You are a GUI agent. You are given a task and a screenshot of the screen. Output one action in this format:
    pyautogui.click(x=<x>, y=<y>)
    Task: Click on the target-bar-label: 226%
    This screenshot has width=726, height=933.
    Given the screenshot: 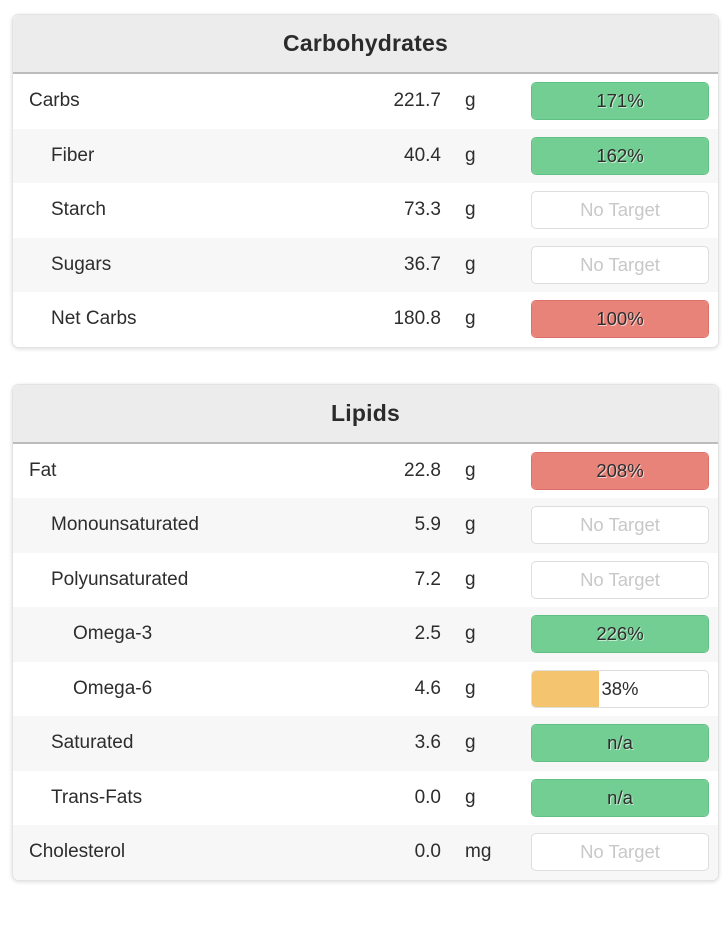 What is the action you would take?
    pyautogui.click(x=620, y=634)
    